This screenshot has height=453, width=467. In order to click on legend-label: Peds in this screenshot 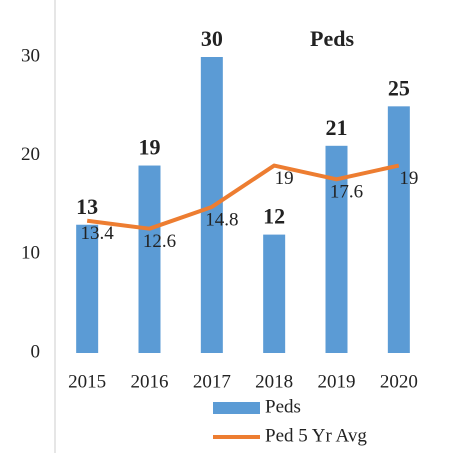, I will do `click(283, 406)`.